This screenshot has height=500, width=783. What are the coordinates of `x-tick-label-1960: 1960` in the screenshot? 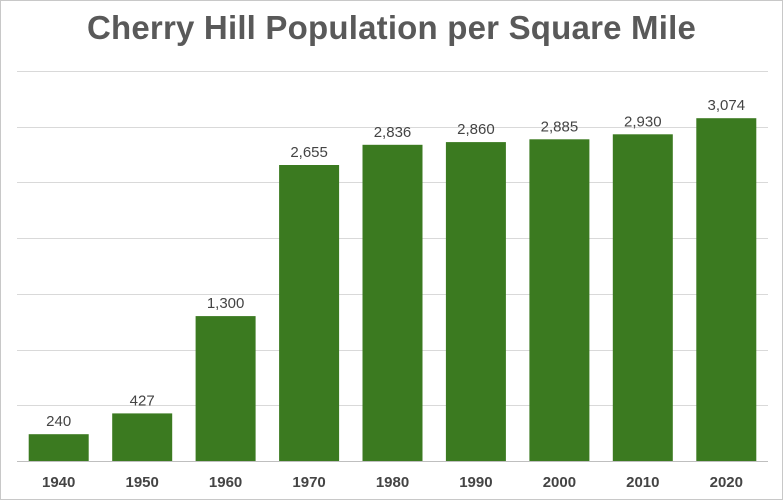 It's located at (225, 482).